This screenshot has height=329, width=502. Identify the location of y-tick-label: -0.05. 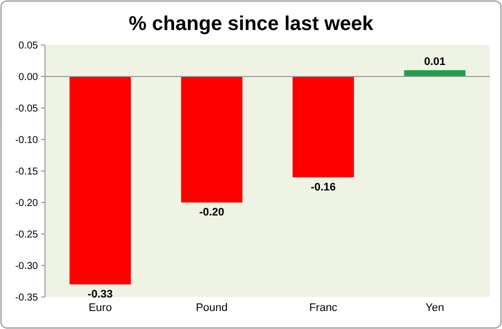
(26, 109).